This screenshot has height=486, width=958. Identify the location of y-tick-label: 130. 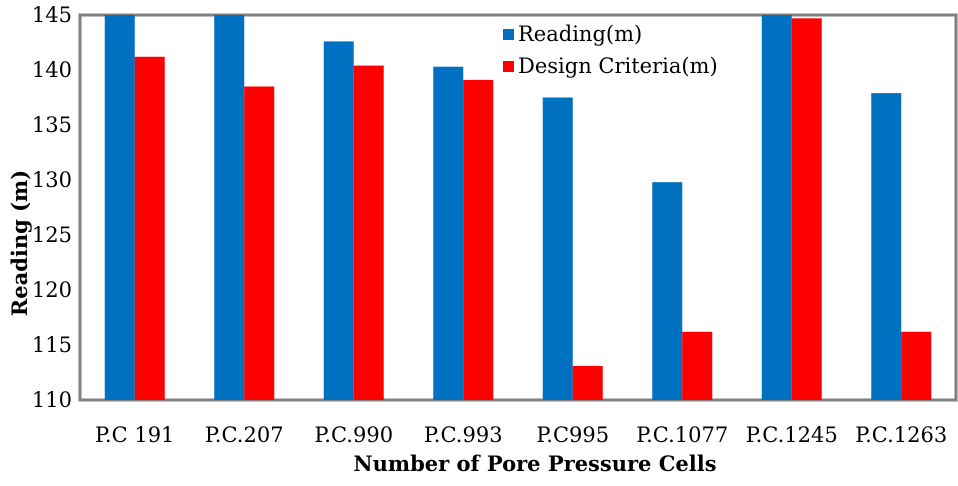
(52, 180).